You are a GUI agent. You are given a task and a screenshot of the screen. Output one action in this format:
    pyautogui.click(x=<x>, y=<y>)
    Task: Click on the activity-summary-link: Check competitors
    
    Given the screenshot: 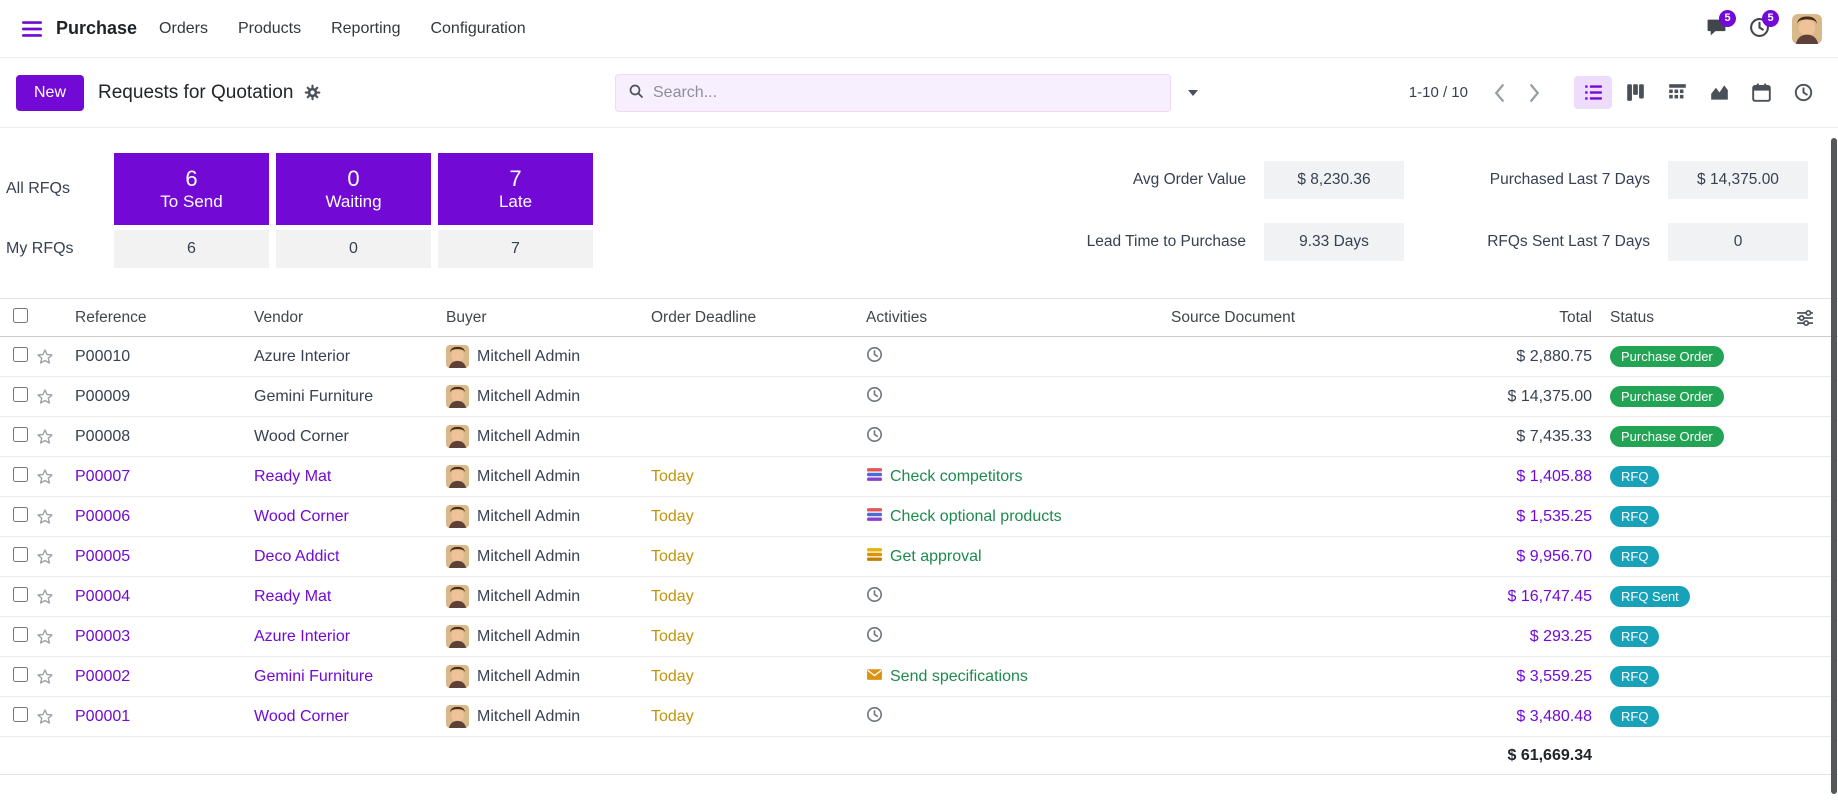 What is the action you would take?
    pyautogui.click(x=956, y=476)
    